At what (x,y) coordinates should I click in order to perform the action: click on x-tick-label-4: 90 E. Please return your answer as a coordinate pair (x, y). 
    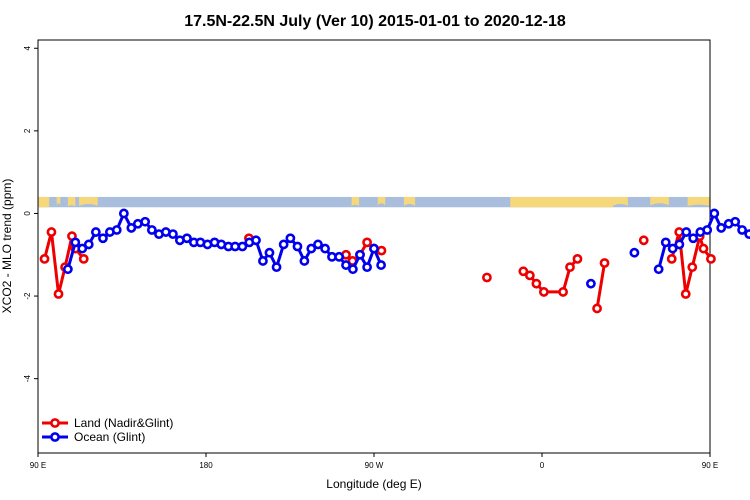
    Looking at the image, I should click on (710, 465).